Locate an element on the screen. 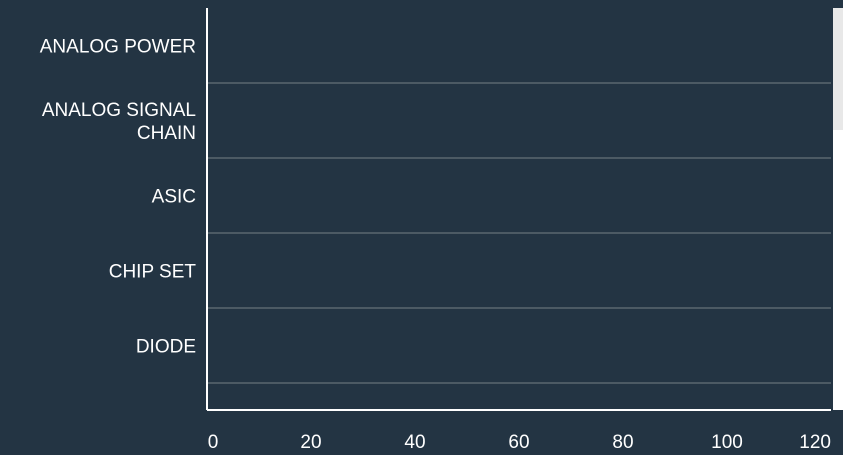 The image size is (843, 455). category-label: FILTER is located at coordinates (164, 422).